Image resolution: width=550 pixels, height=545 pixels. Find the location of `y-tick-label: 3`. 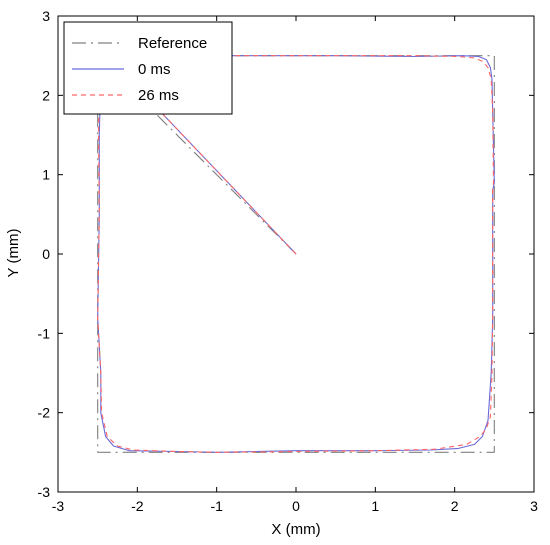

y-tick-label: 3 is located at coordinates (46, 16).